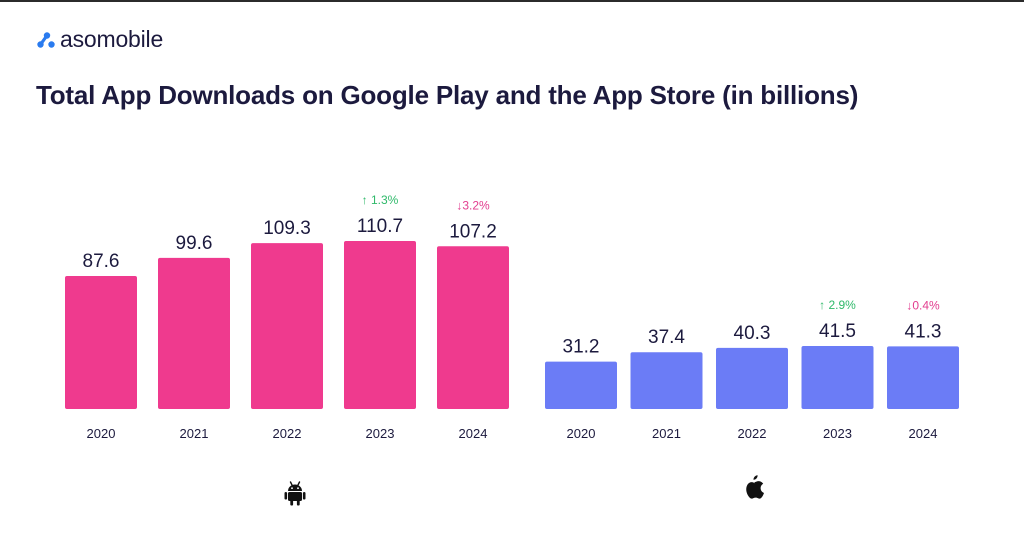  What do you see at coordinates (380, 226) in the screenshot?
I see `value-label: 110.7` at bounding box center [380, 226].